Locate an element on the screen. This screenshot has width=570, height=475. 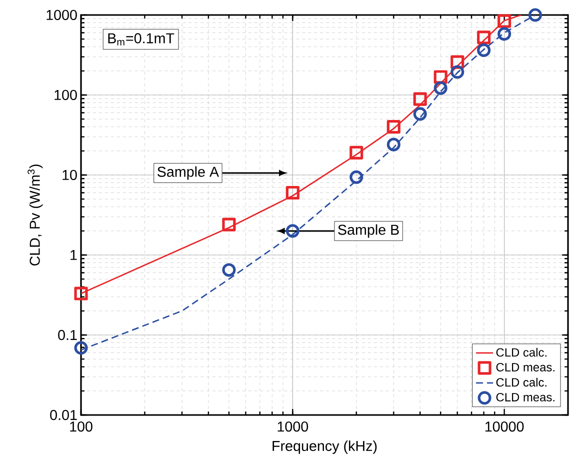
x-tick-label: 10000 is located at coordinates (504, 427).